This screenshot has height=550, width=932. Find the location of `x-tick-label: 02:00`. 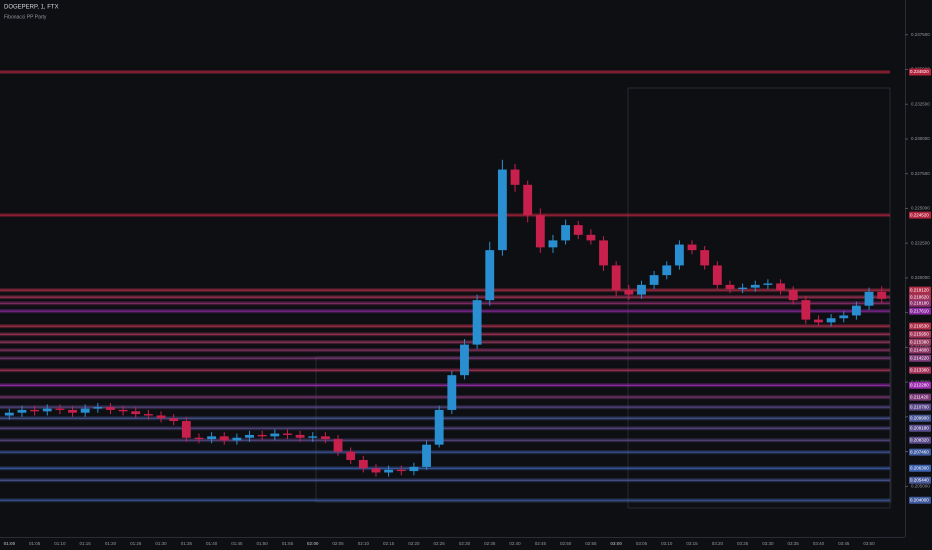

x-tick-label: 02:00 is located at coordinates (313, 543).